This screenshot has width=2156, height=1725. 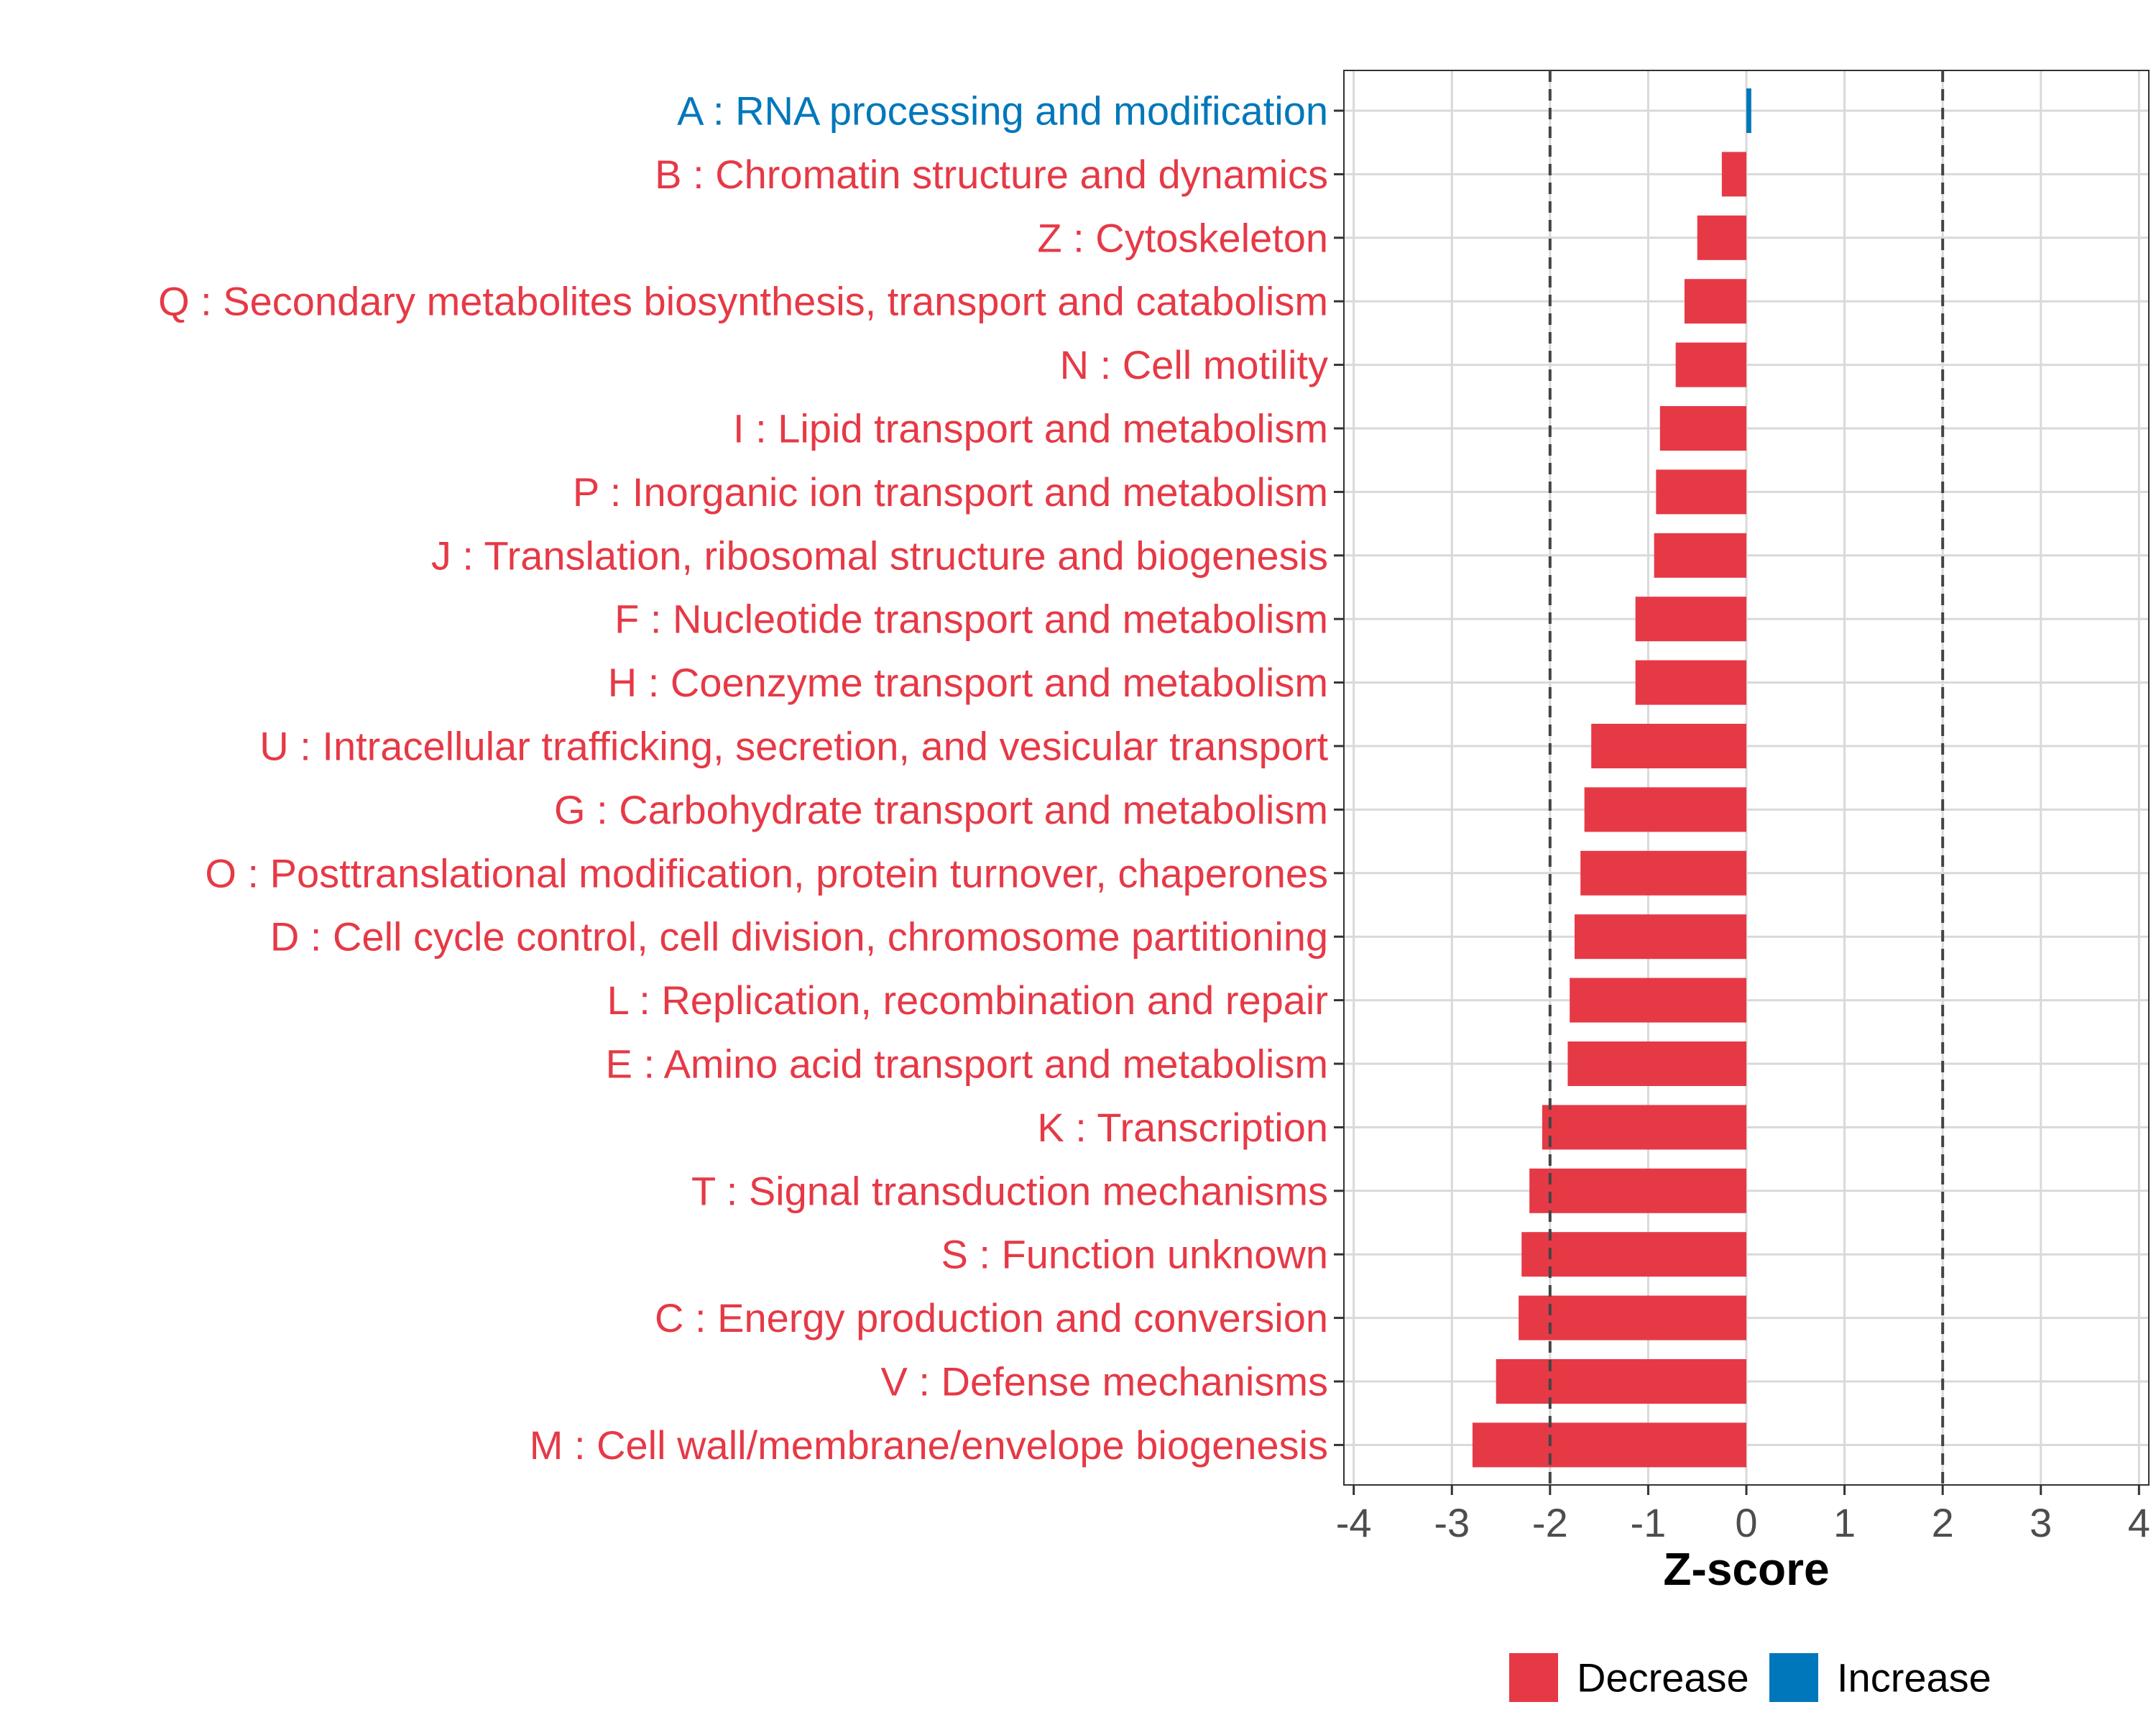 I want to click on y-tick-label: Z : Cytoskeleton, so click(x=1182, y=237).